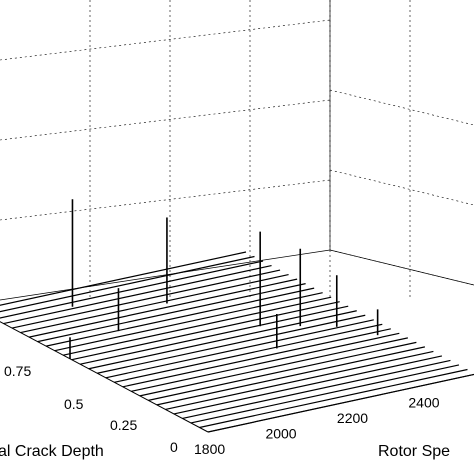 The width and height of the screenshot is (474, 474). What do you see at coordinates (52, 451) in the screenshot?
I see `y-axis-label: al Crack Depth` at bounding box center [52, 451].